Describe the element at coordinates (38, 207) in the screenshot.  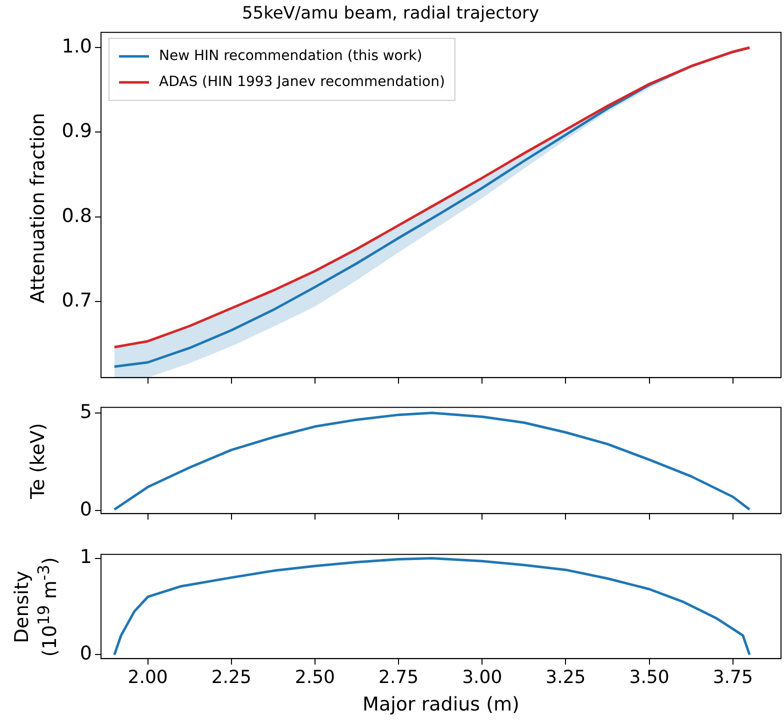
I see `y-axis-title: Attenuation fraction` at that location.